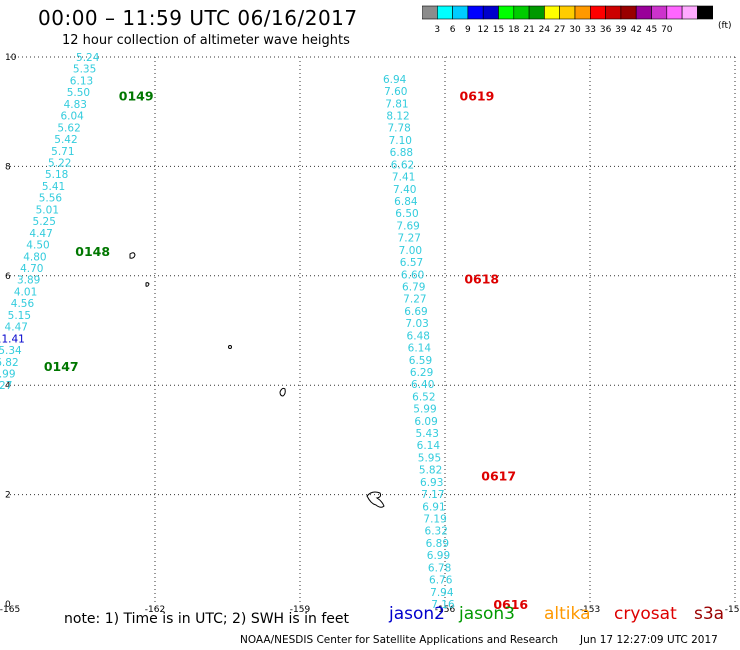 This screenshot has width=740, height=650. I want to click on wave-height-value: 4.83, so click(75, 105).